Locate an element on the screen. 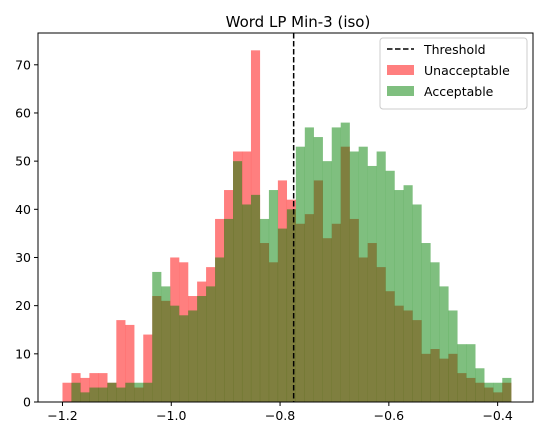  y-axis: 0 10 20 30 40 50 60 70 is located at coordinates (26, 233).